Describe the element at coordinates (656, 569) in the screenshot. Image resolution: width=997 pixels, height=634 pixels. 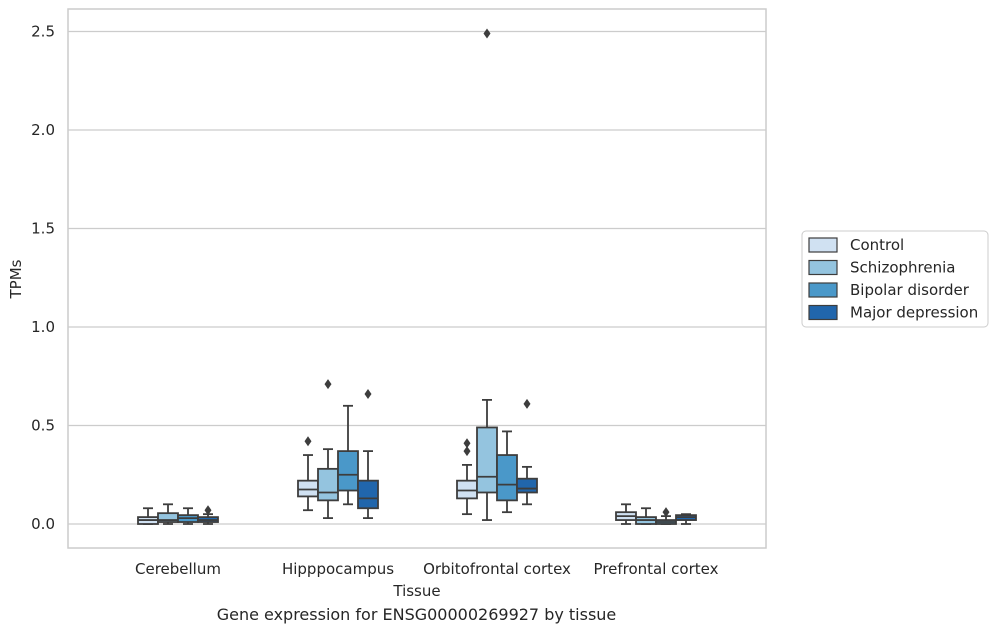
I see `x-tick-label: Prefrontal cortex` at that location.